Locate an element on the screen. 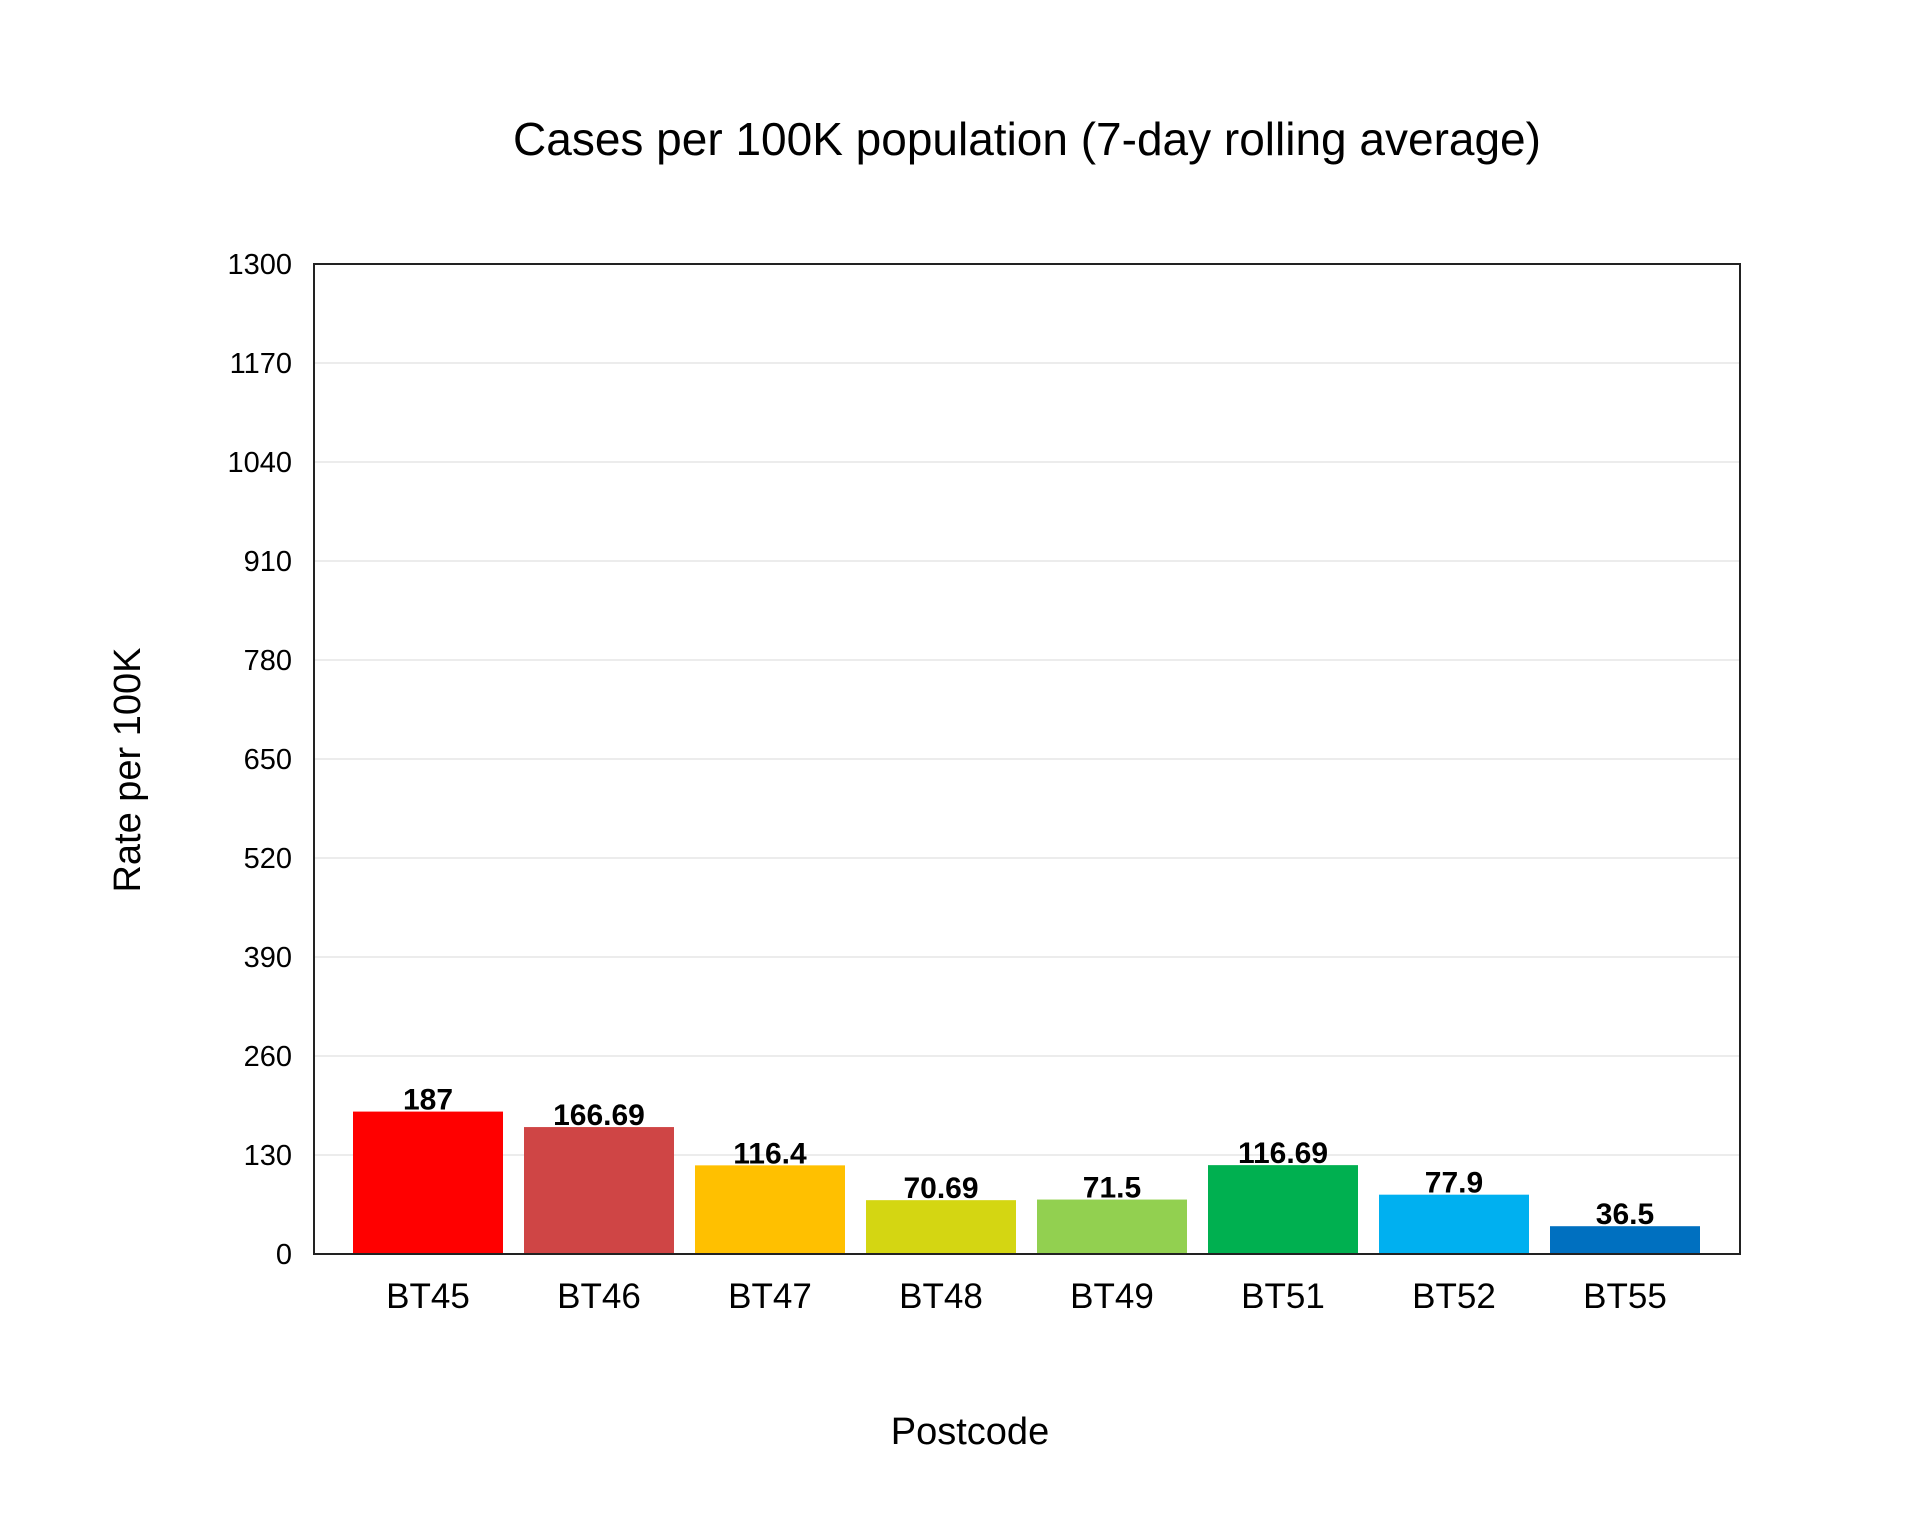 The image size is (1920, 1524). y-tick-label: 910 is located at coordinates (268, 562).